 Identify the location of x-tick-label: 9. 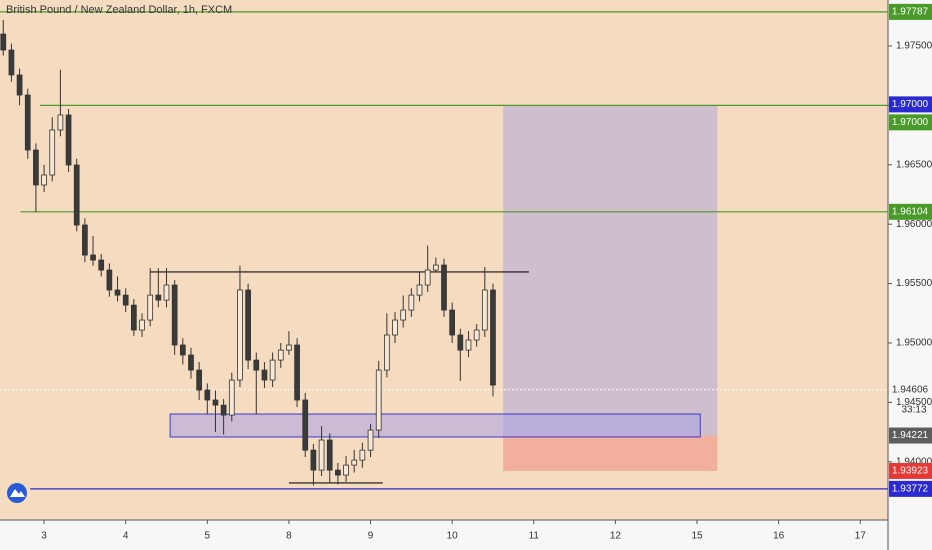
(371, 536).